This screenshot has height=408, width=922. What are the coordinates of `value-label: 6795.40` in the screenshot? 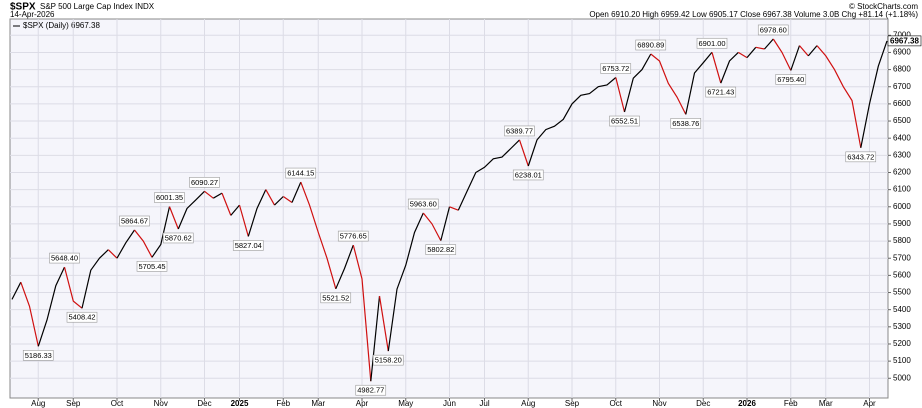 It's located at (790, 79).